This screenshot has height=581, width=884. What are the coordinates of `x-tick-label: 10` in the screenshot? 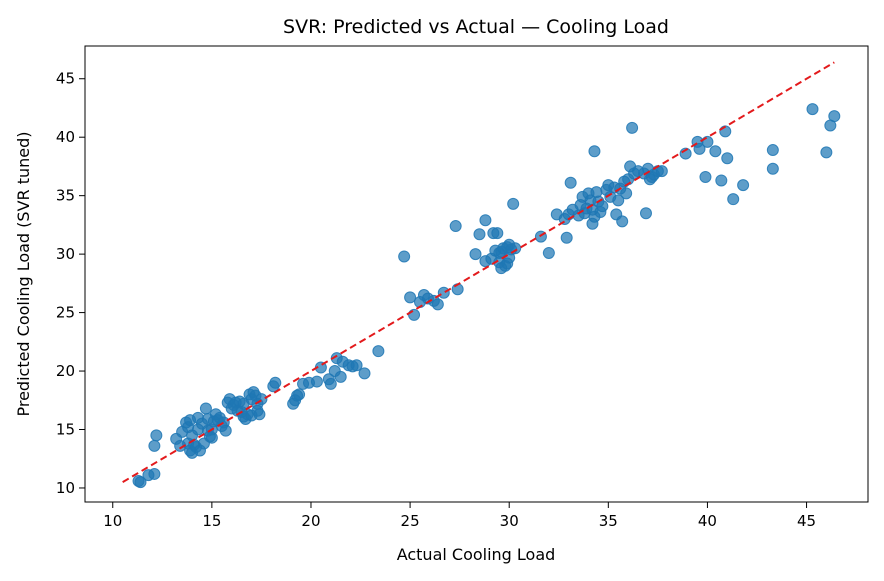 It's located at (112, 521).